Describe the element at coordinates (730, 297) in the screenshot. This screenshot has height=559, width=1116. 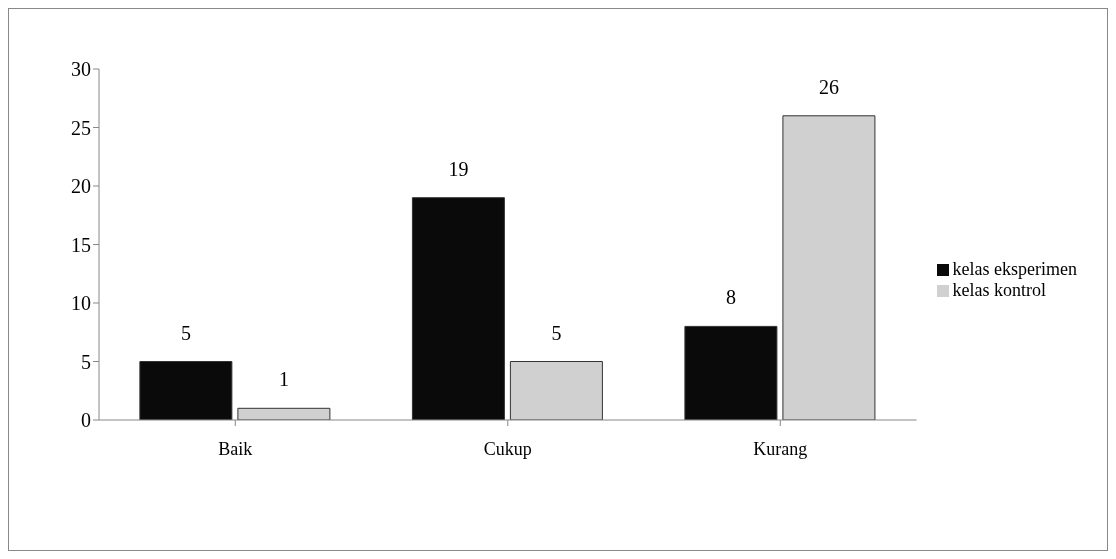
I see `data-label: 8` at that location.